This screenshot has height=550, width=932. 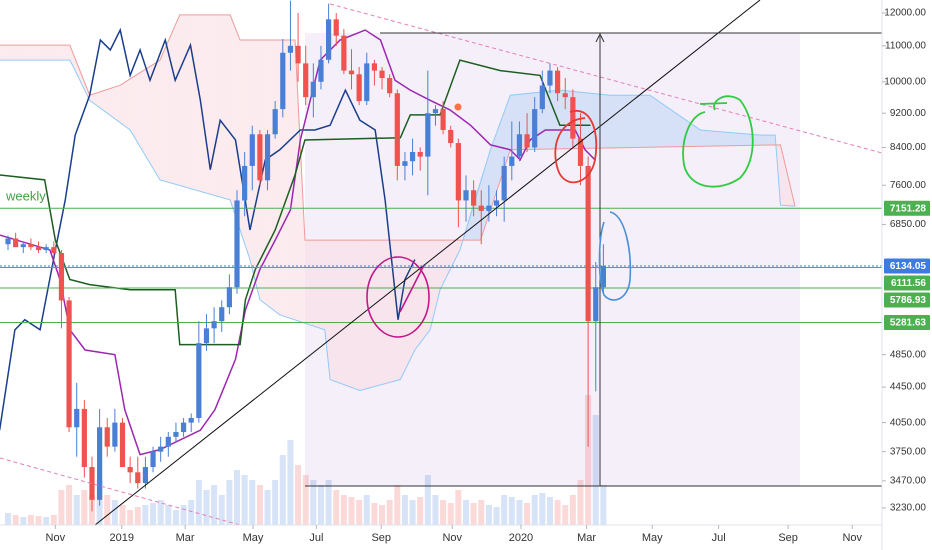 What do you see at coordinates (122, 538) in the screenshot?
I see `x-tick-label: 2019` at bounding box center [122, 538].